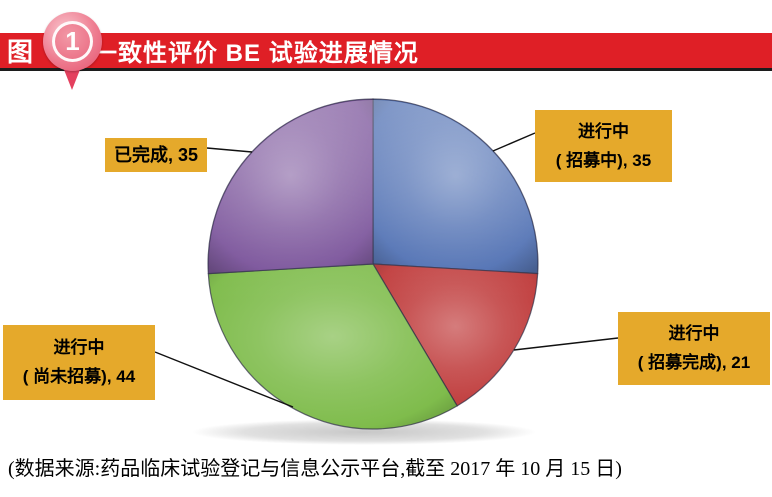 The height and width of the screenshot is (497, 772). What do you see at coordinates (603, 146) in the screenshot?
I see `callout-in-progress-recruiting: 进行中 ( 招募中), 35` at bounding box center [603, 146].